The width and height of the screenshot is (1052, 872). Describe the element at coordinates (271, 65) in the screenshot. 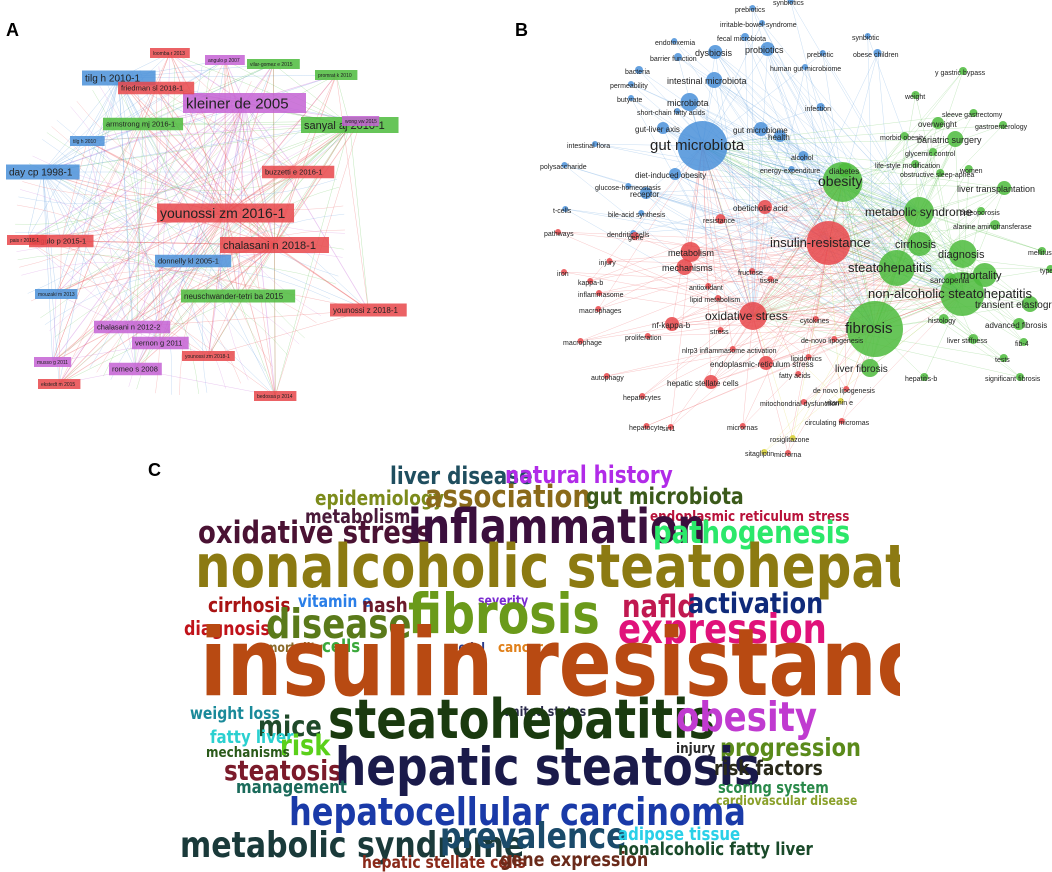

I see `network-a-node-label: vilar-gomez e 2015` at that location.